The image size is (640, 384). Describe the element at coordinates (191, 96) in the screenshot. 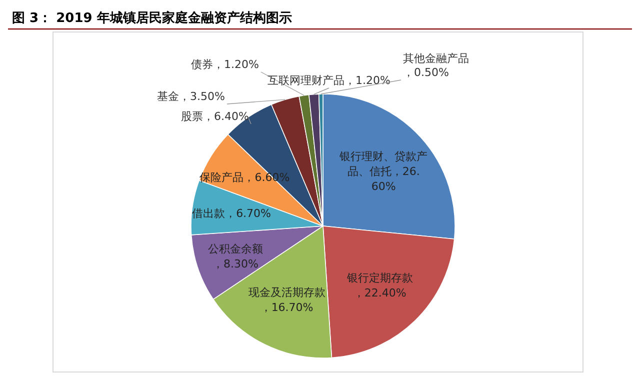

I see `slice-label: 基金，3.50%` at that location.